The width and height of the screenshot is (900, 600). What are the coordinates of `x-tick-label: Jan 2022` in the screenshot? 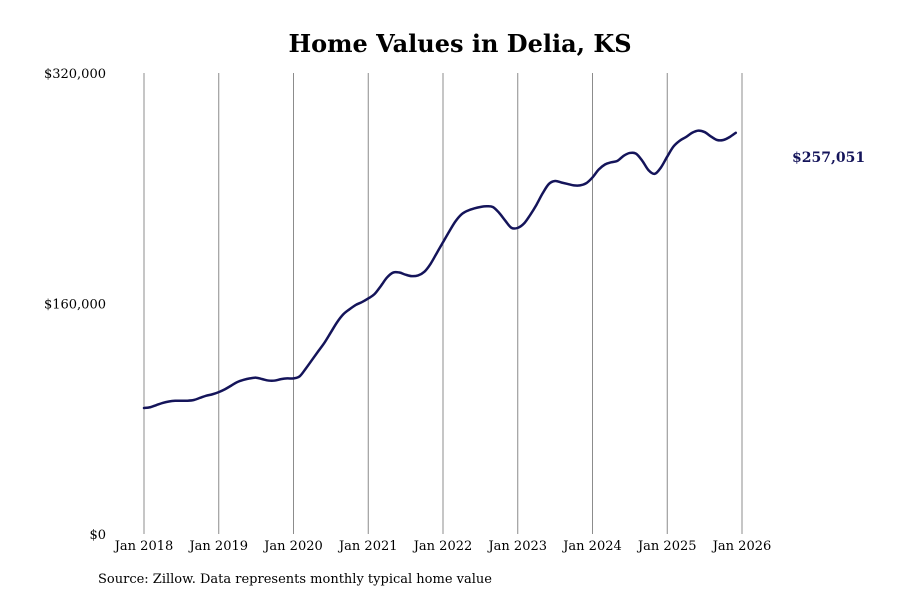 It's located at (442, 546).